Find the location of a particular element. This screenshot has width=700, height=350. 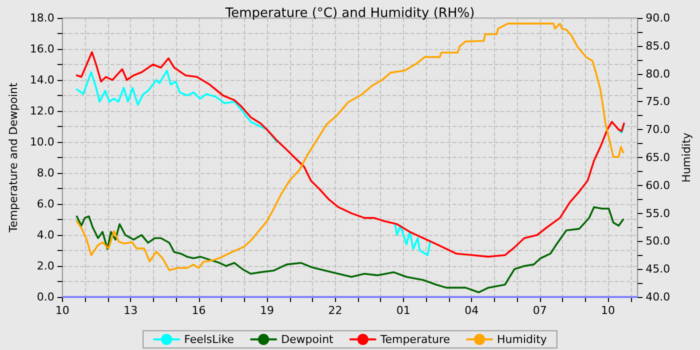

legend-label: Dewpoint is located at coordinates (307, 339).